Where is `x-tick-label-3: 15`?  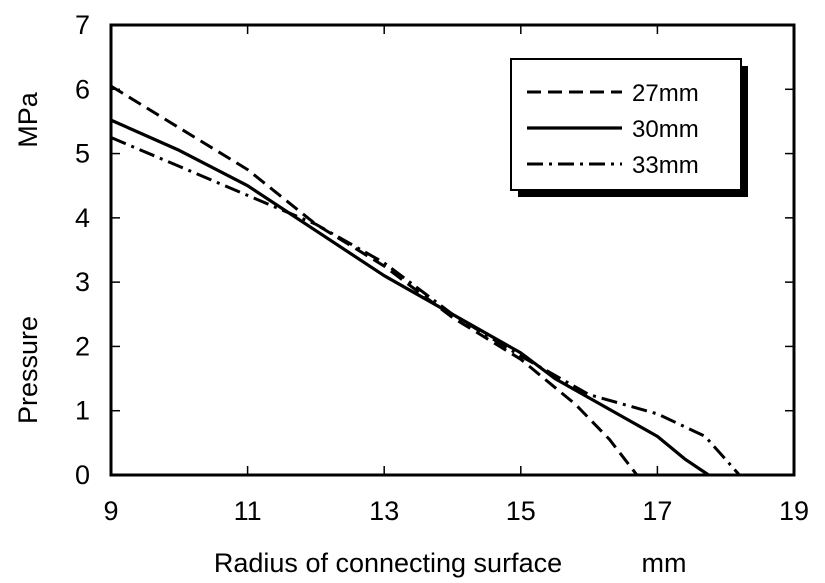
x-tick-label-3: 15 is located at coordinates (521, 511).